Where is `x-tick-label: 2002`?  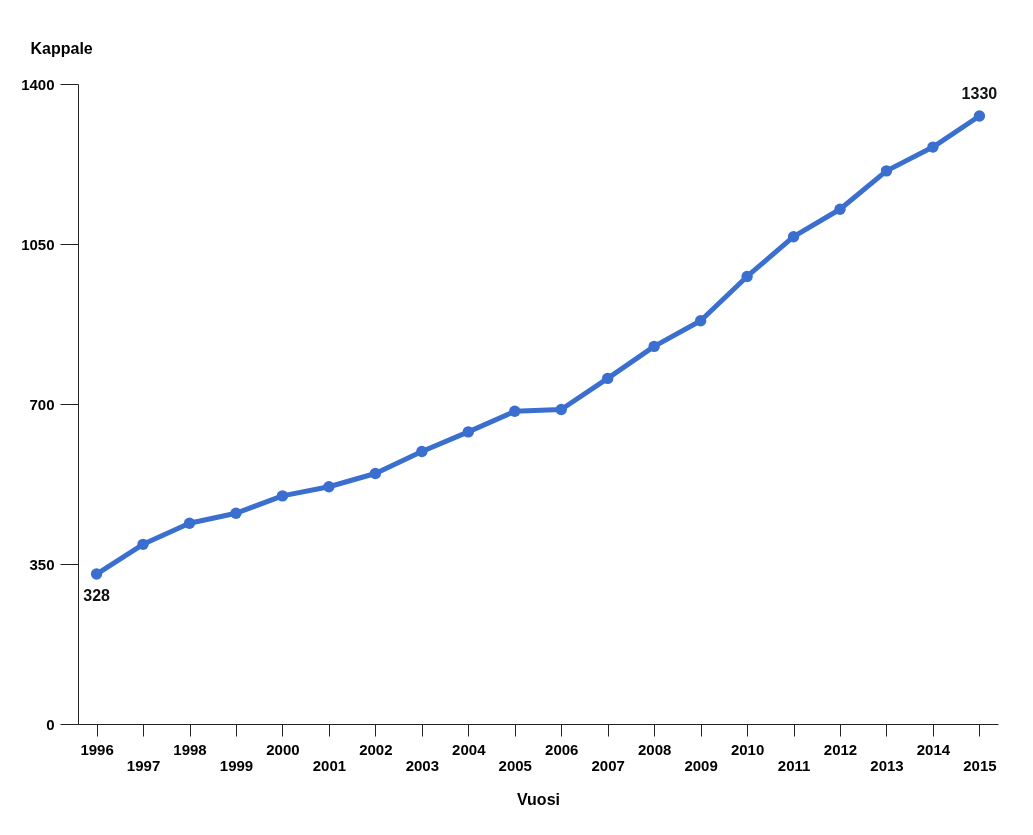
x-tick-label: 2002 is located at coordinates (376, 749).